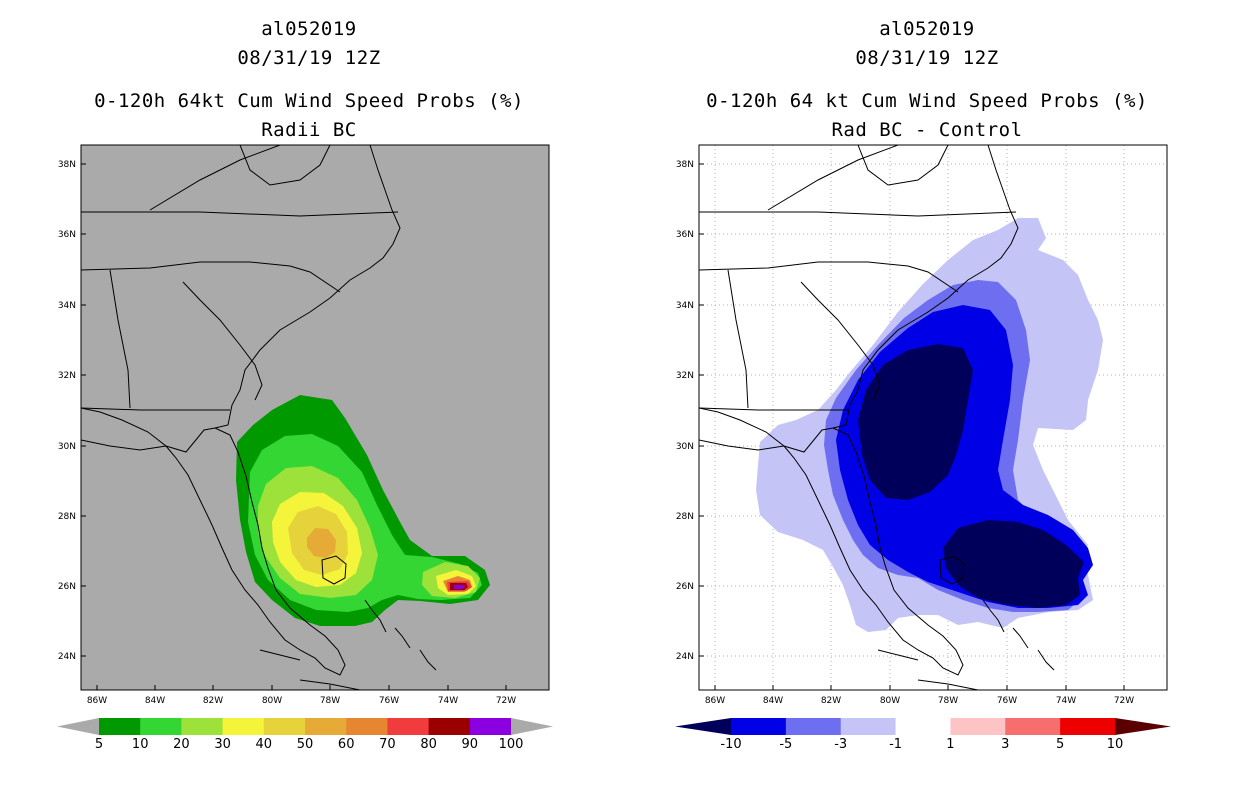 Image resolution: width=1236 pixels, height=800 pixels. I want to click on colorbar-radii-bc: 5 10 20 30 40 50 60 70 80 90 100, so click(305, 735).